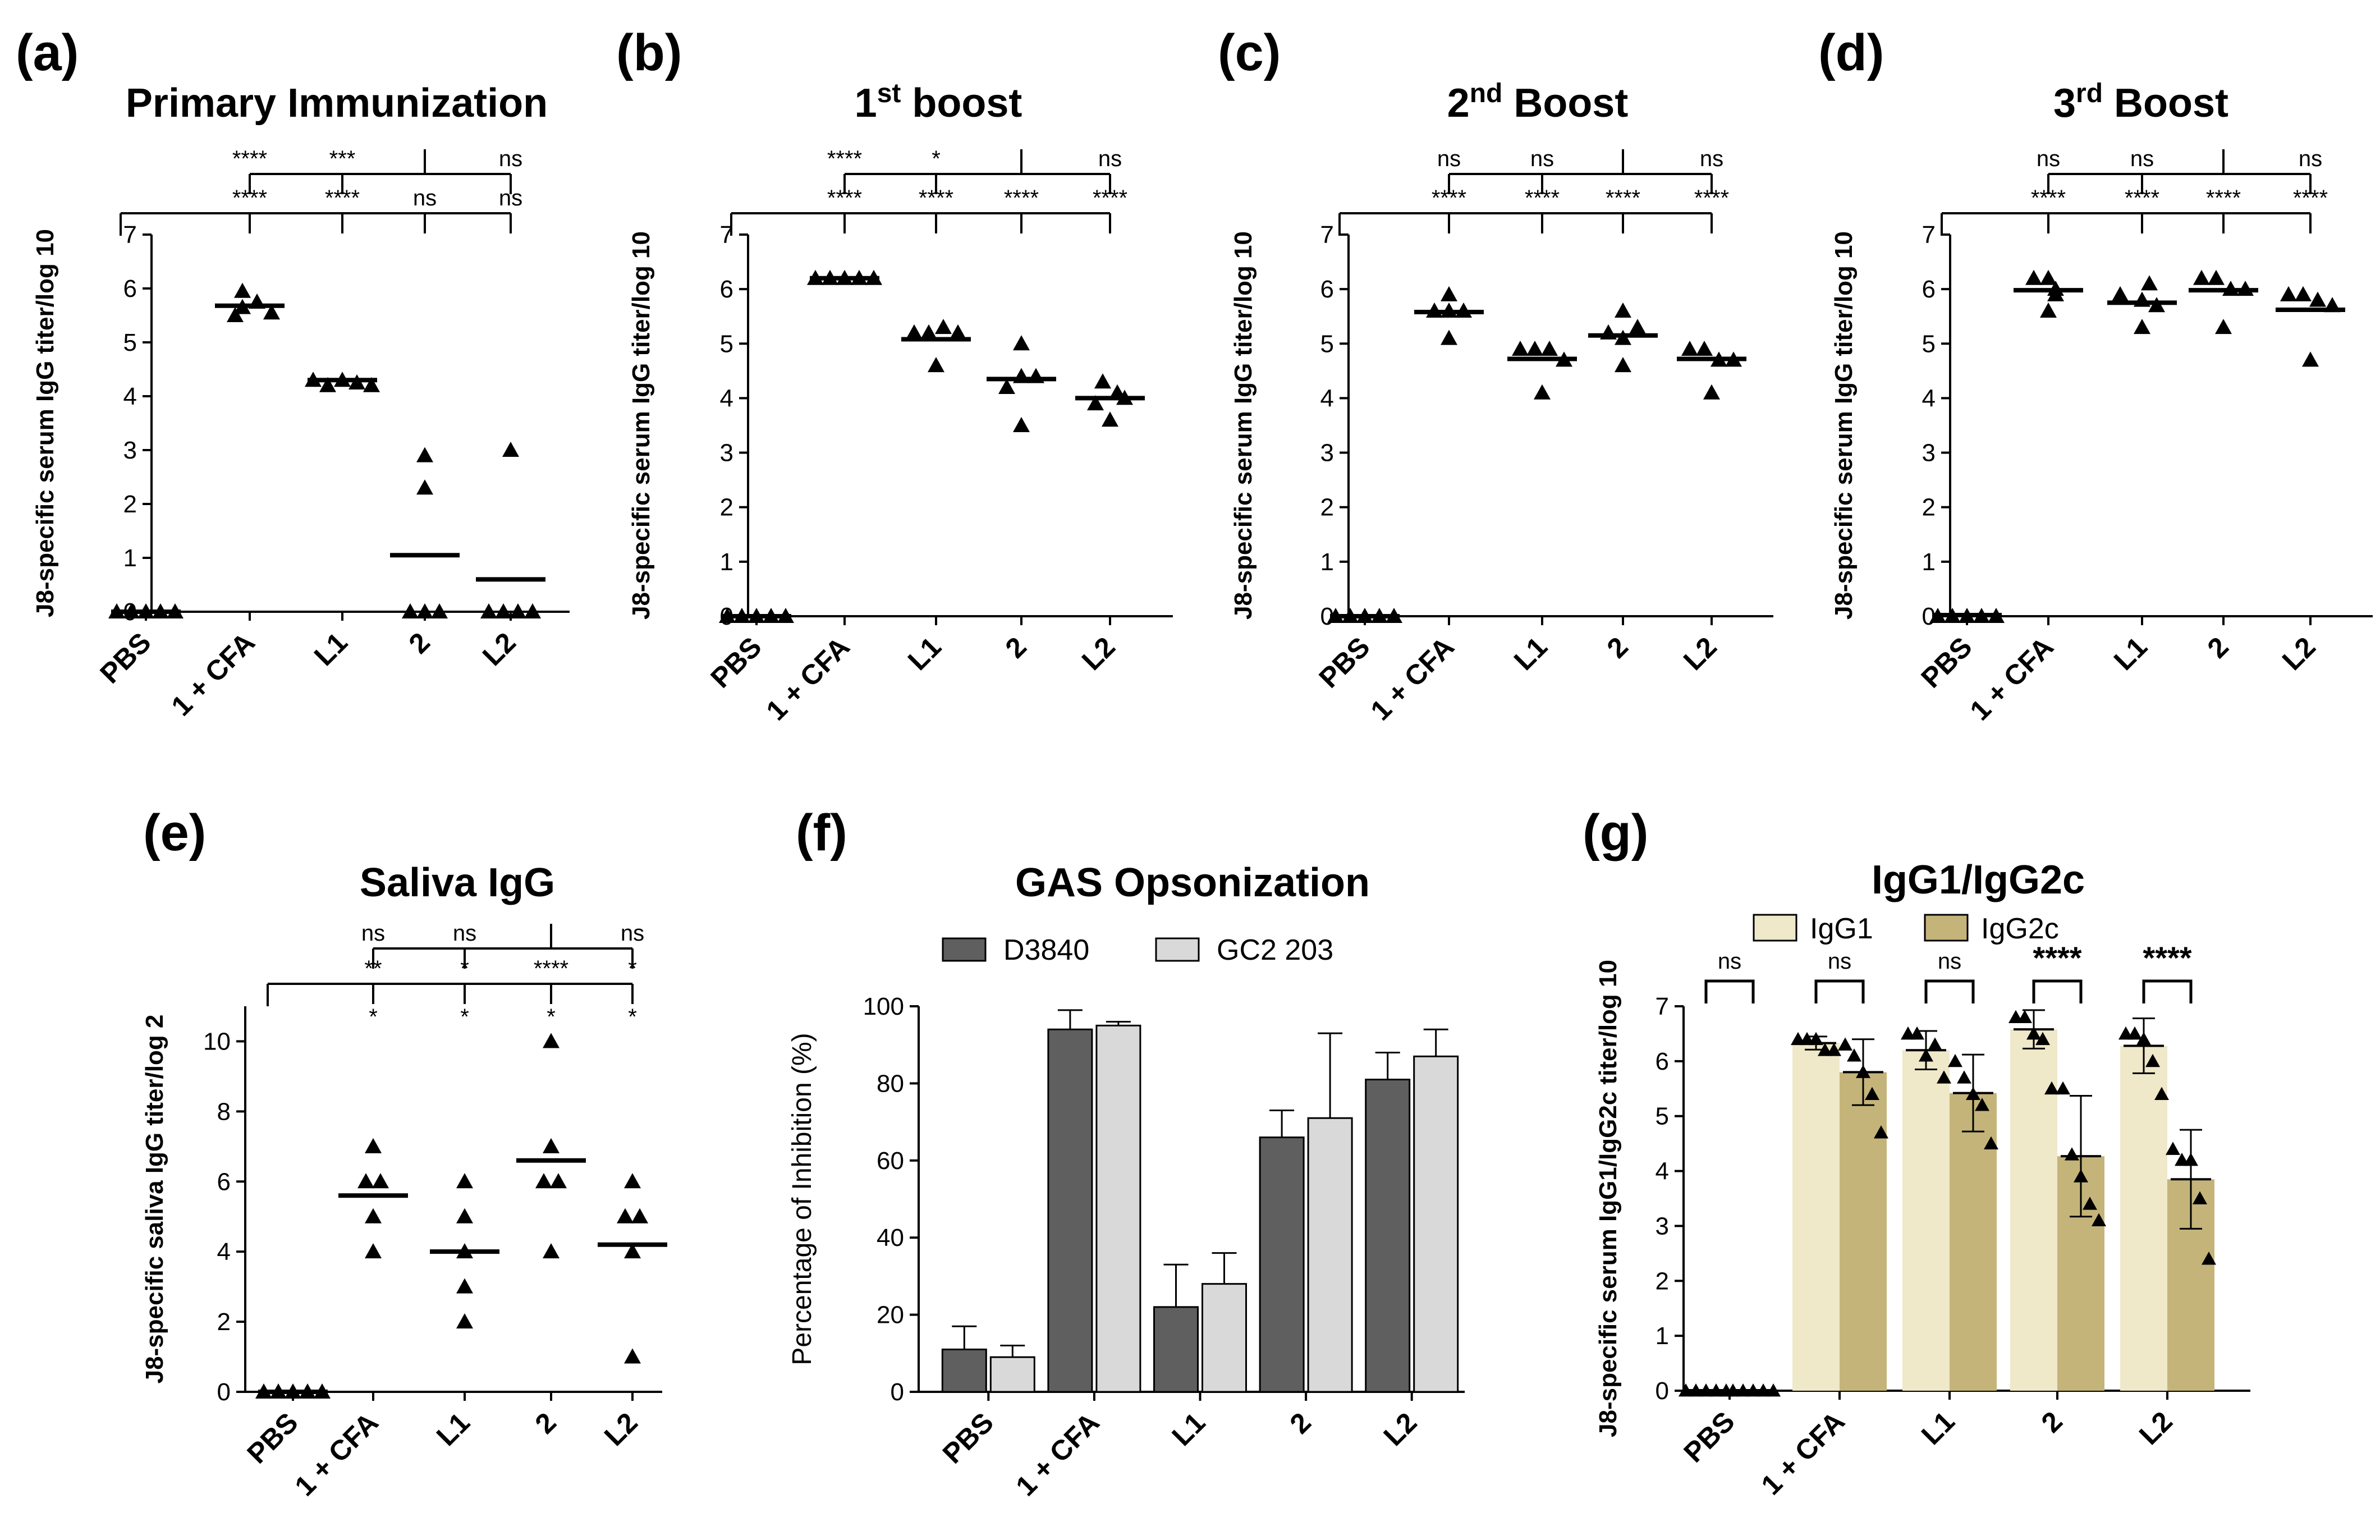  I want to click on legend-label: D3840, so click(1046, 950).